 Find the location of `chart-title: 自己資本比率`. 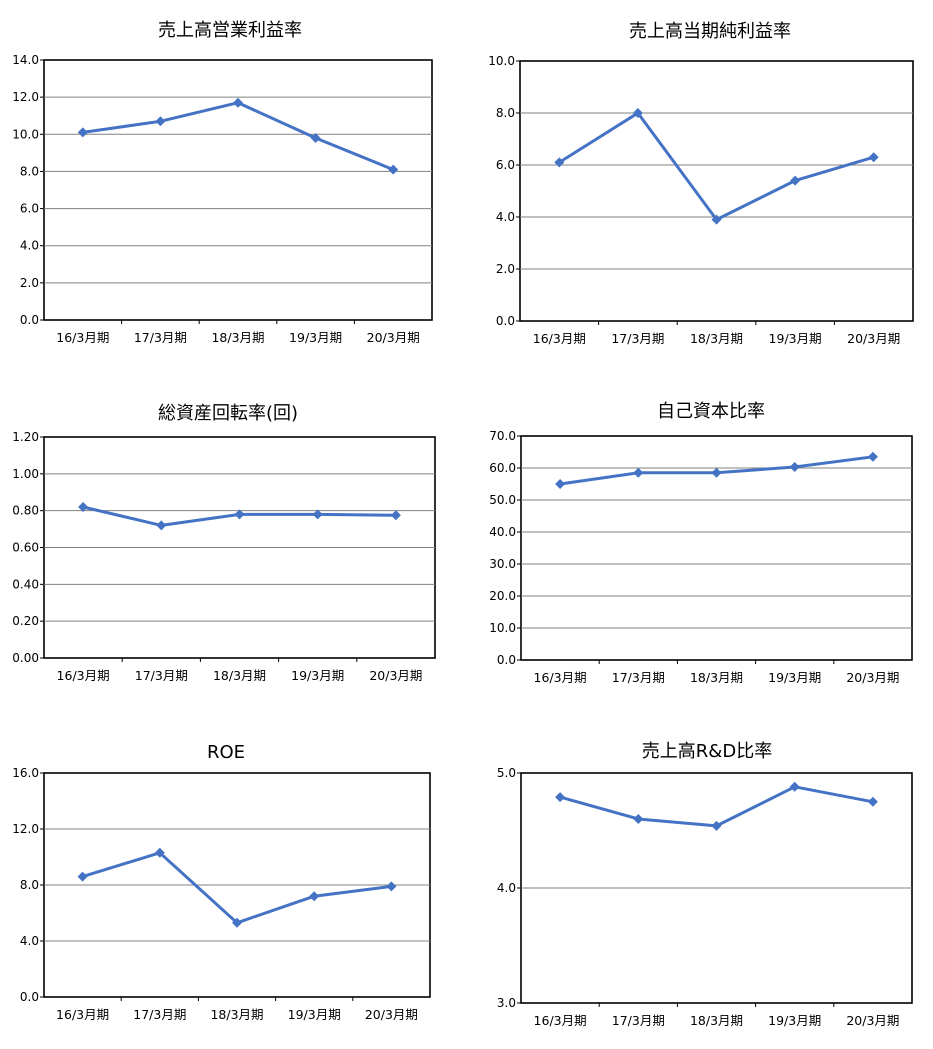

chart-title: 自己資本比率 is located at coordinates (711, 411).